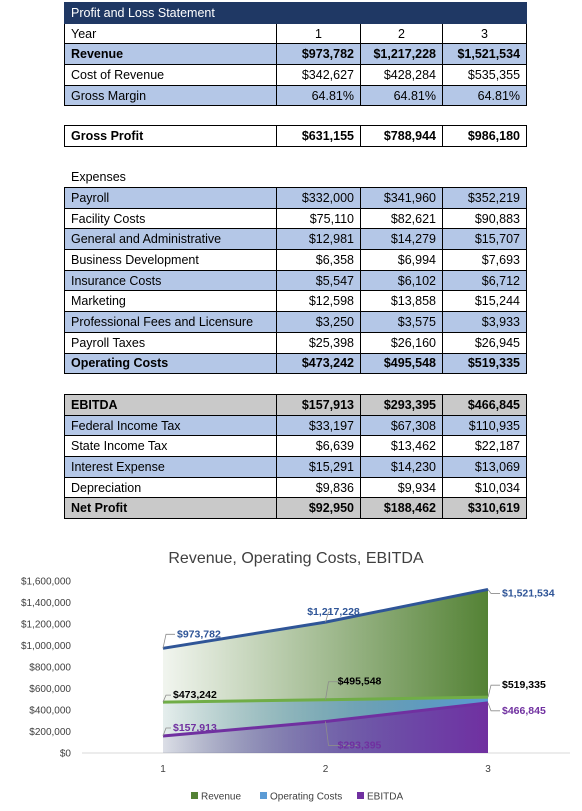 This screenshot has width=582, height=811. What do you see at coordinates (484, 136) in the screenshot?
I see `cell-value: $986,180` at bounding box center [484, 136].